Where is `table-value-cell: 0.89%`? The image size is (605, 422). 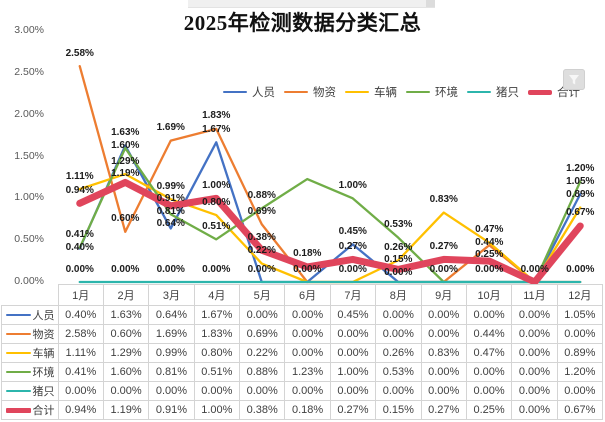
table-value-cell: 0.89% is located at coordinates (580, 353).